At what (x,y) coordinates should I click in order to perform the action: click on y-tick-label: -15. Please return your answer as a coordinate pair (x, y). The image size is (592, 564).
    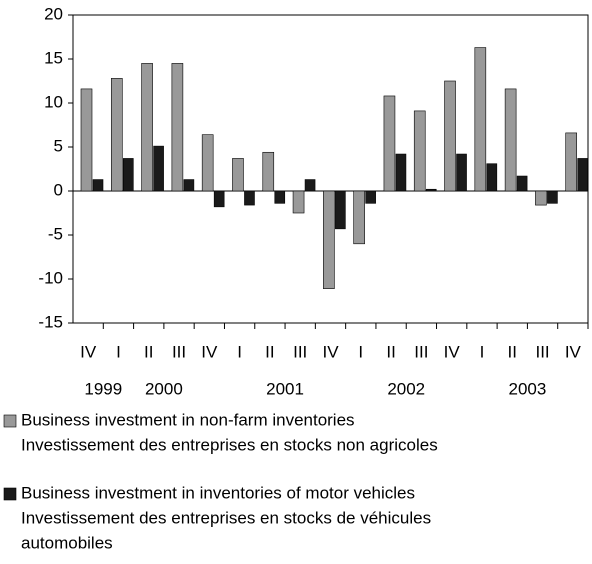
    Looking at the image, I should click on (50, 321).